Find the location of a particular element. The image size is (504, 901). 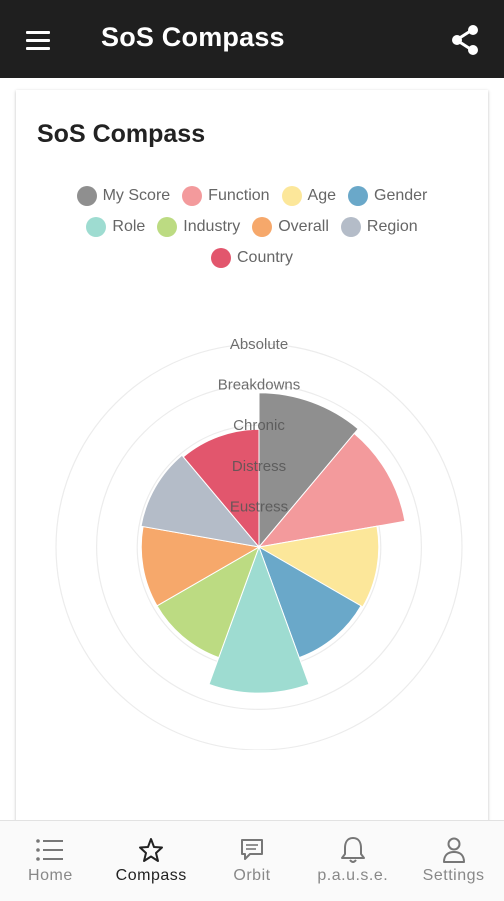

nav-home: Home is located at coordinates (50, 861).